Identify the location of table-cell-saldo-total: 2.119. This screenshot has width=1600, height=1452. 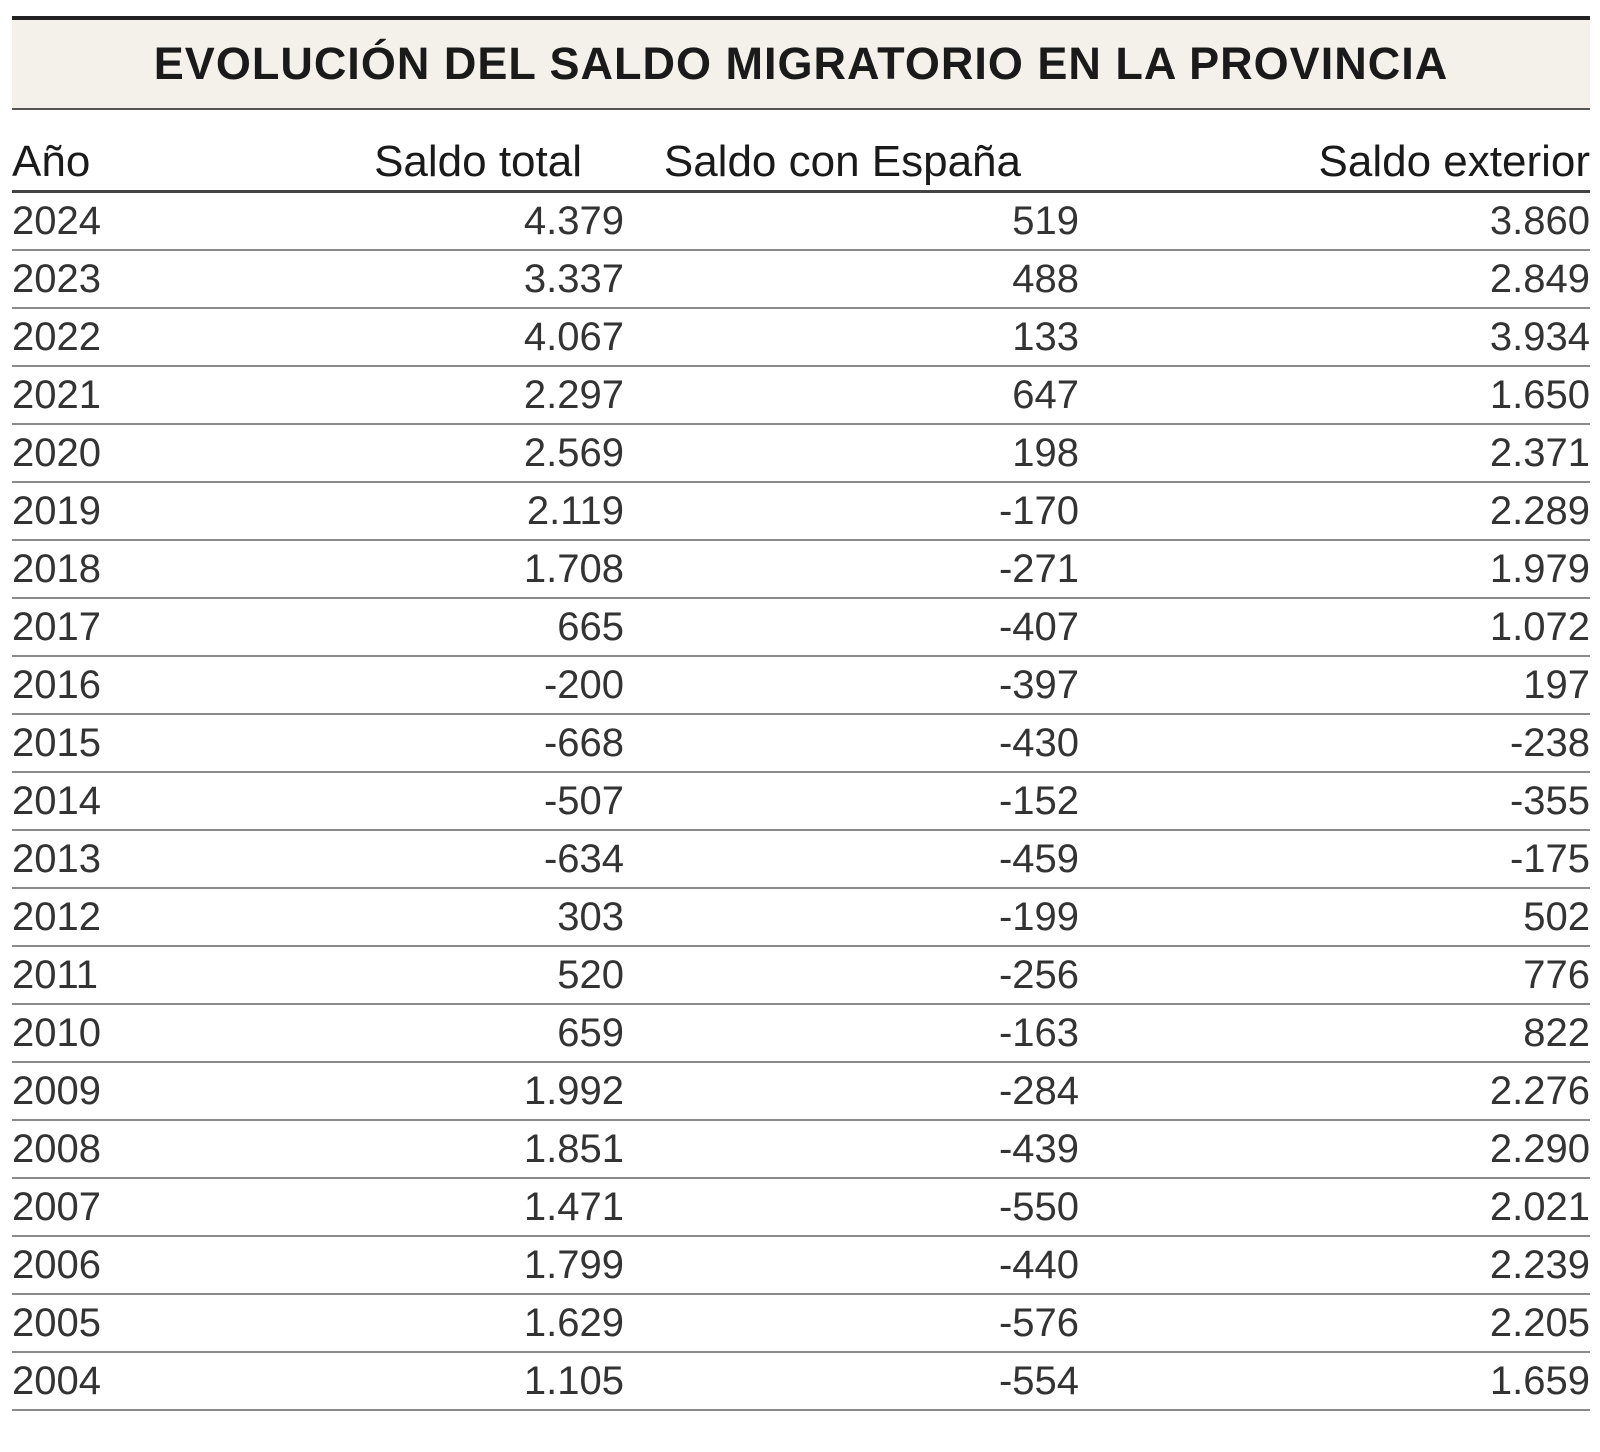
(438, 511).